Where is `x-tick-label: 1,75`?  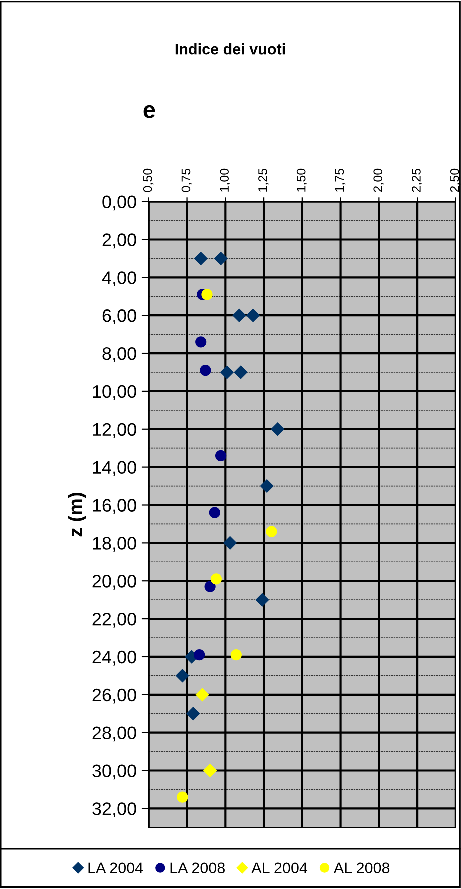
x-tick-label: 1,75 is located at coordinates (340, 180).